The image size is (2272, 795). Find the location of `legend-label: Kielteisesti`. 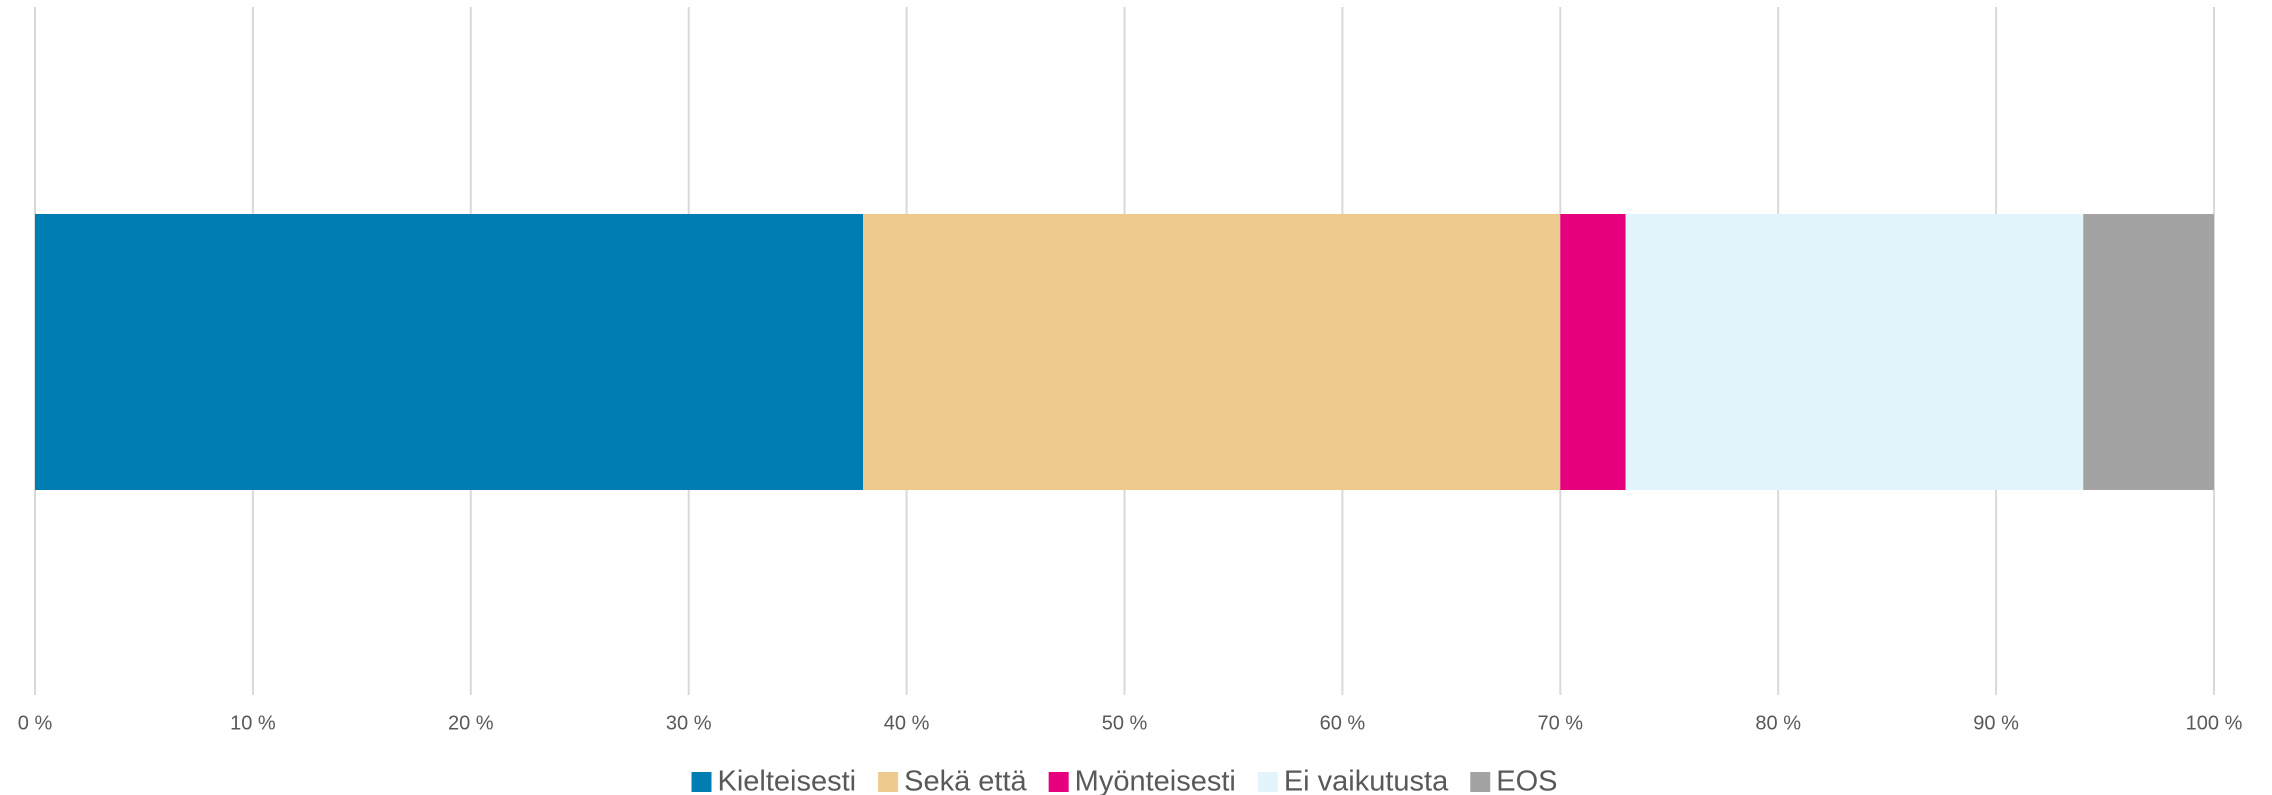

legend-label: Kielteisesti is located at coordinates (787, 780).